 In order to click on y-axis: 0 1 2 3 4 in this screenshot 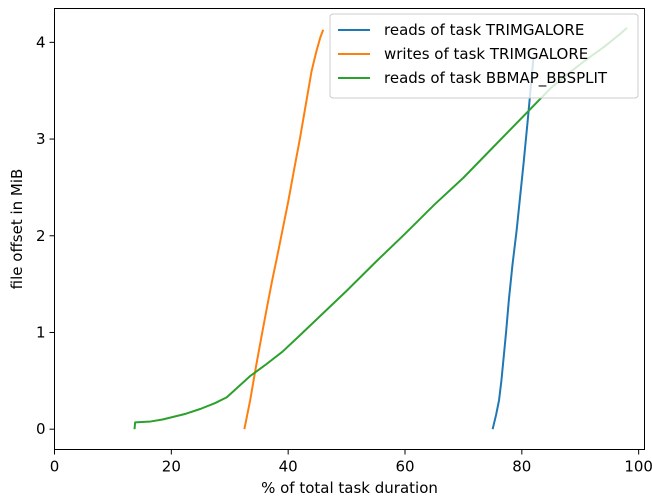, I will do `click(45, 235)`.